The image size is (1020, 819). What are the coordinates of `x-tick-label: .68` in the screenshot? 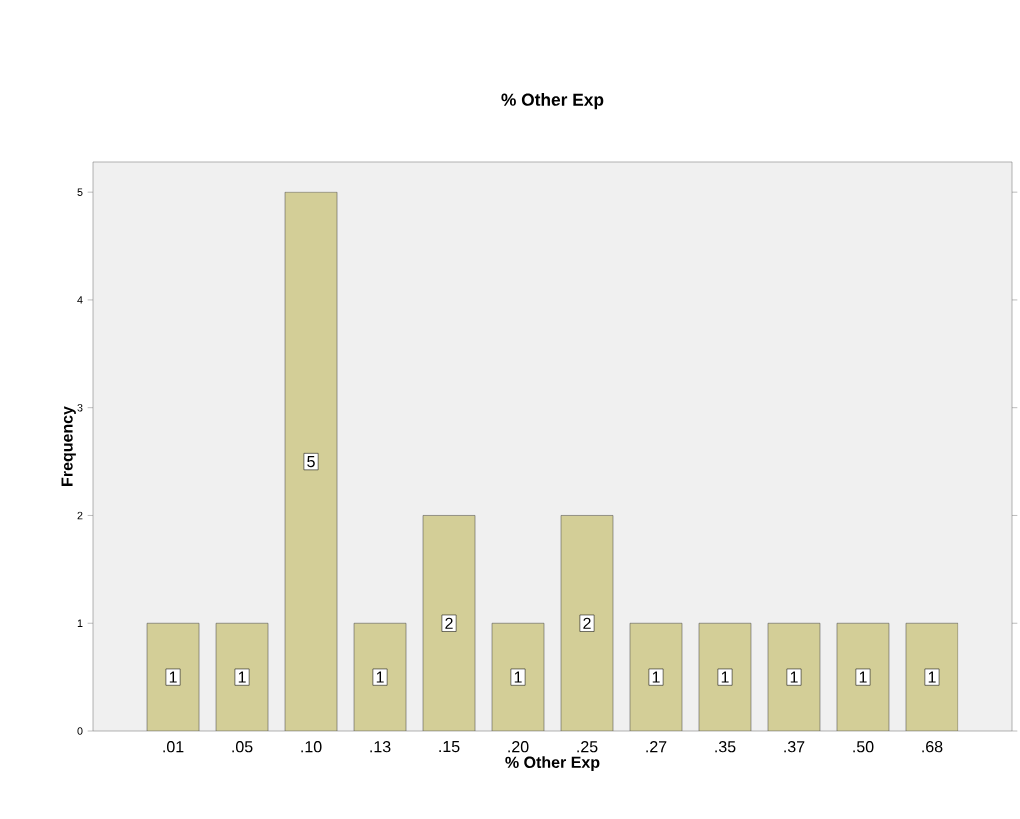 It's located at (932, 747).